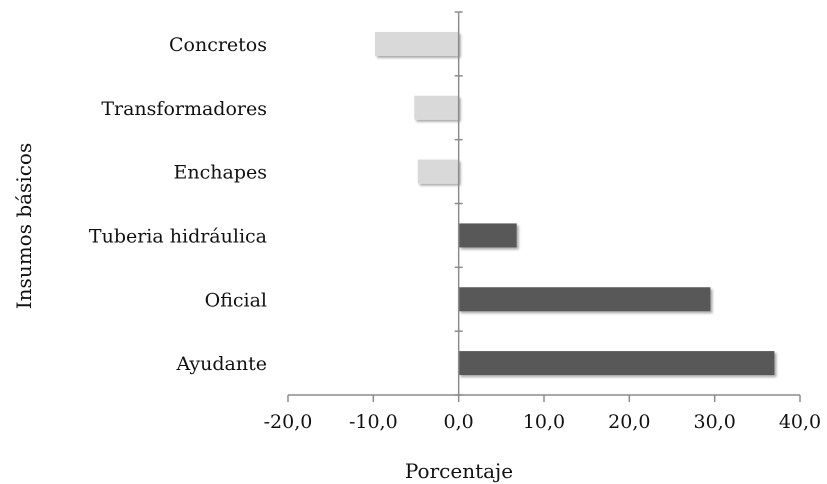 Image resolution: width=827 pixels, height=484 pixels. Describe the element at coordinates (24, 226) in the screenshot. I see `y-axis-title: Insumos básicos` at that location.